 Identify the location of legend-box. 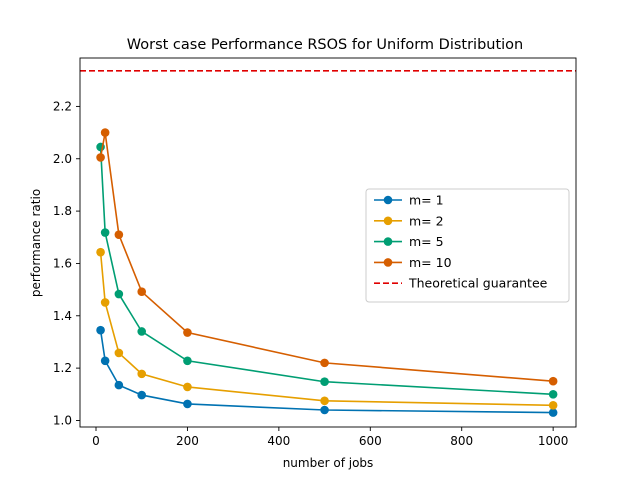
(467, 245).